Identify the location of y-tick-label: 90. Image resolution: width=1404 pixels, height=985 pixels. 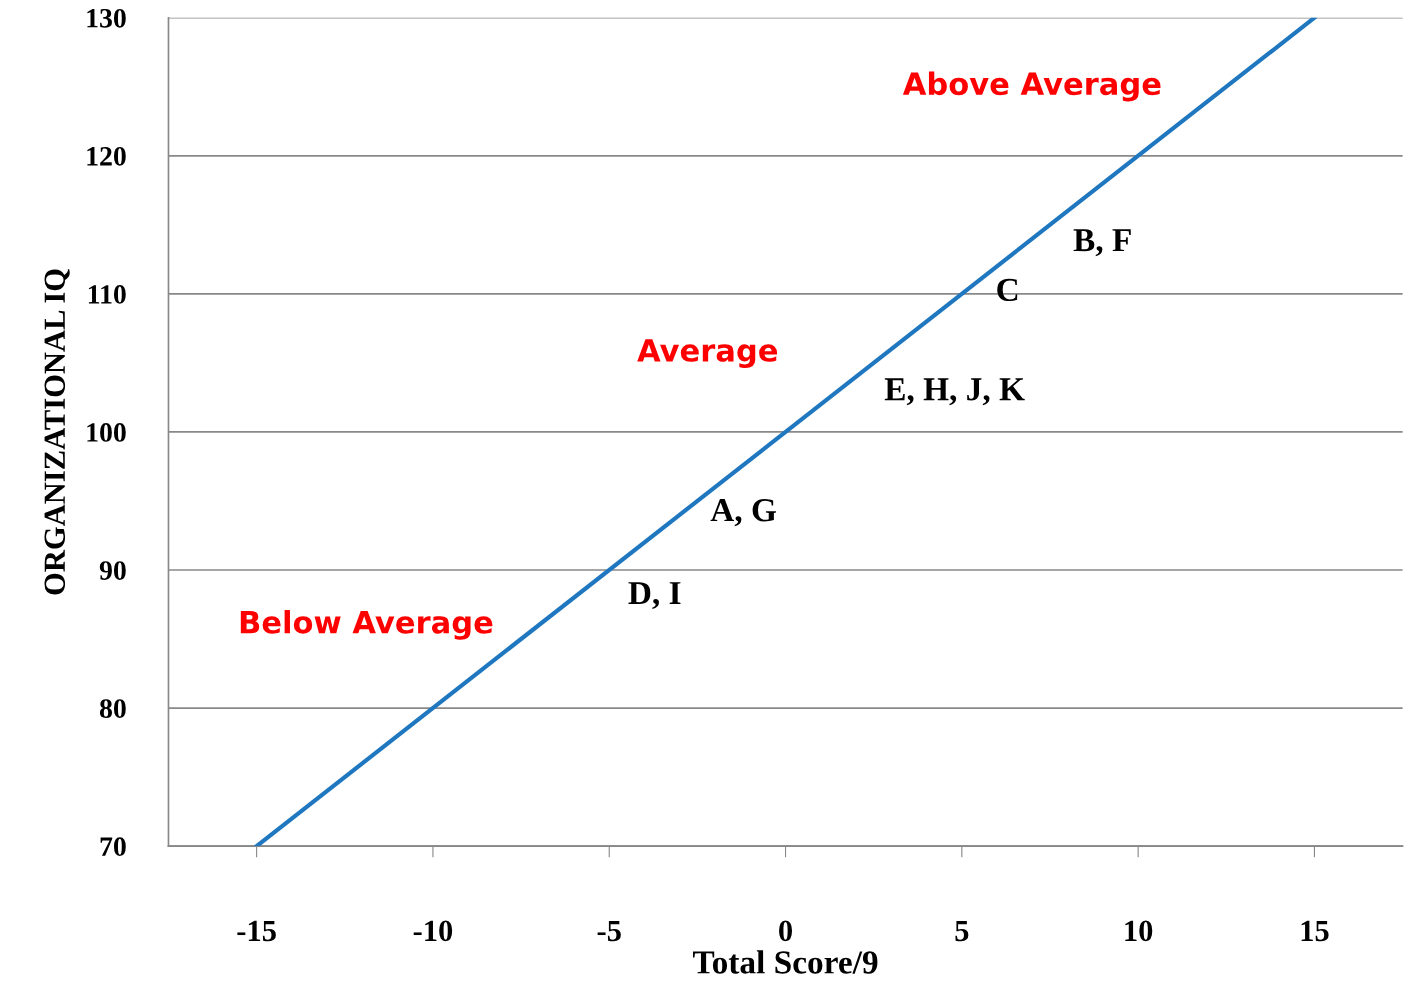
(112, 570).